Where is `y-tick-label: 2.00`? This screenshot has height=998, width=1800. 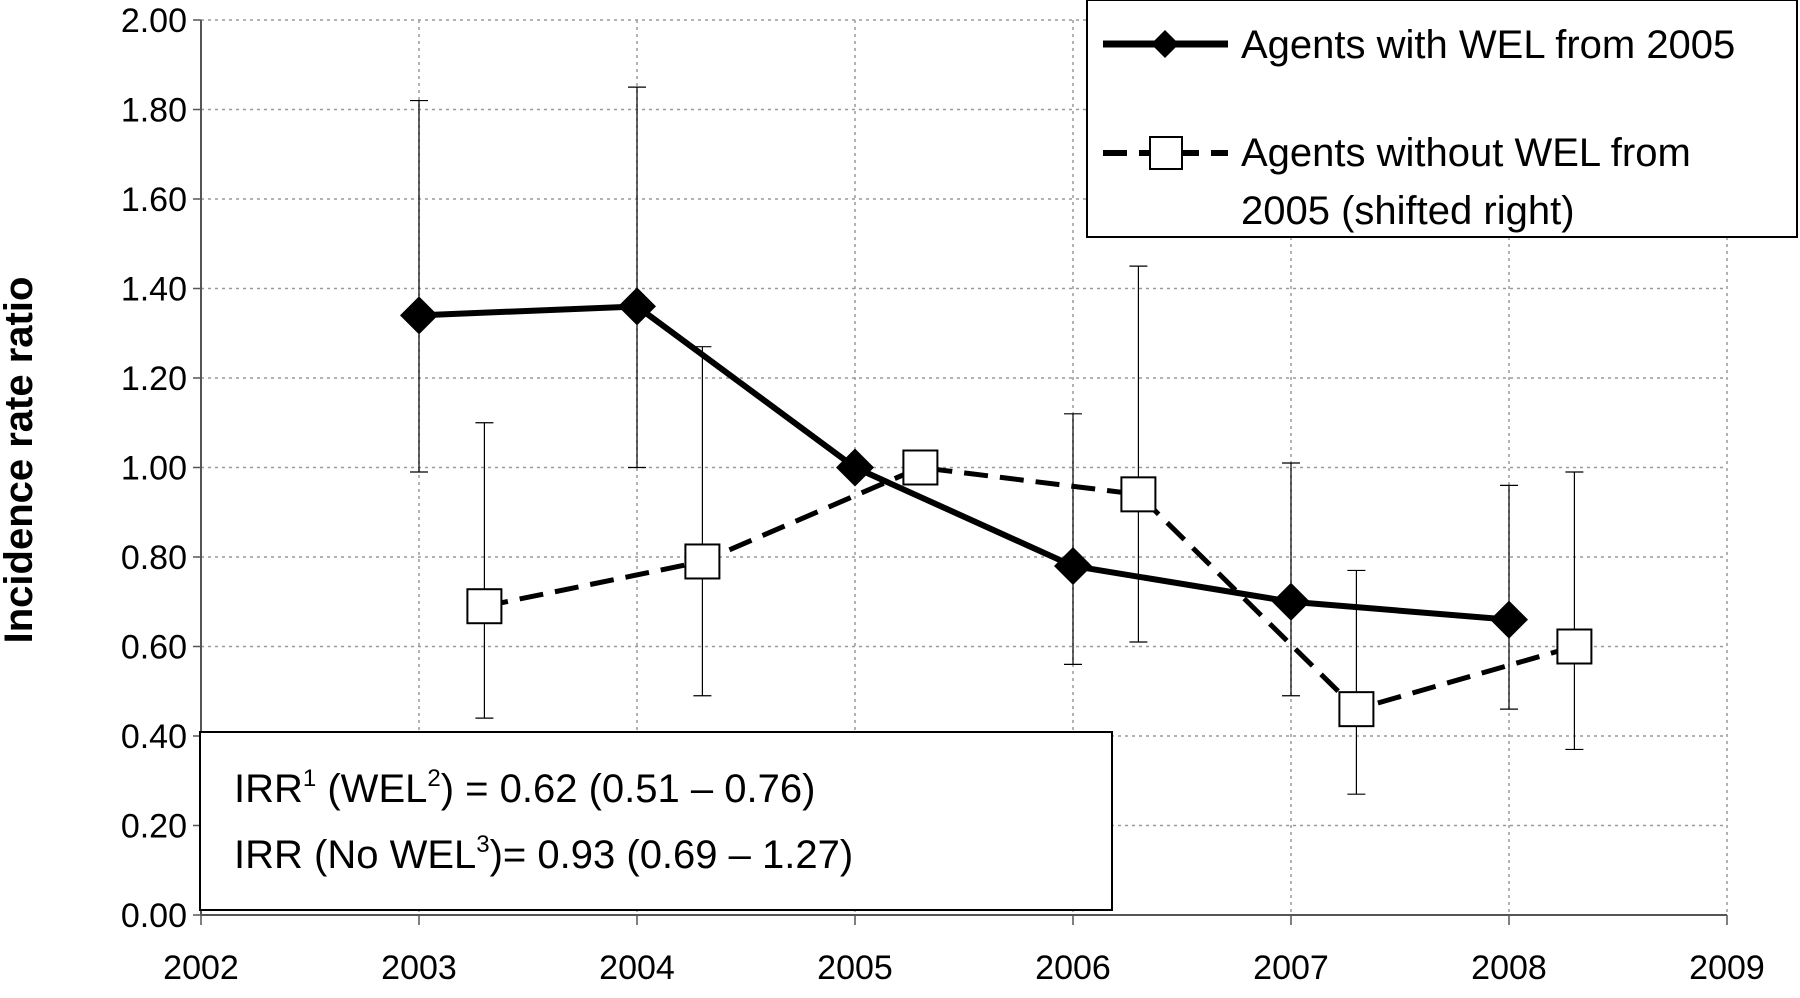 y-tick-label: 2.00 is located at coordinates (154, 21).